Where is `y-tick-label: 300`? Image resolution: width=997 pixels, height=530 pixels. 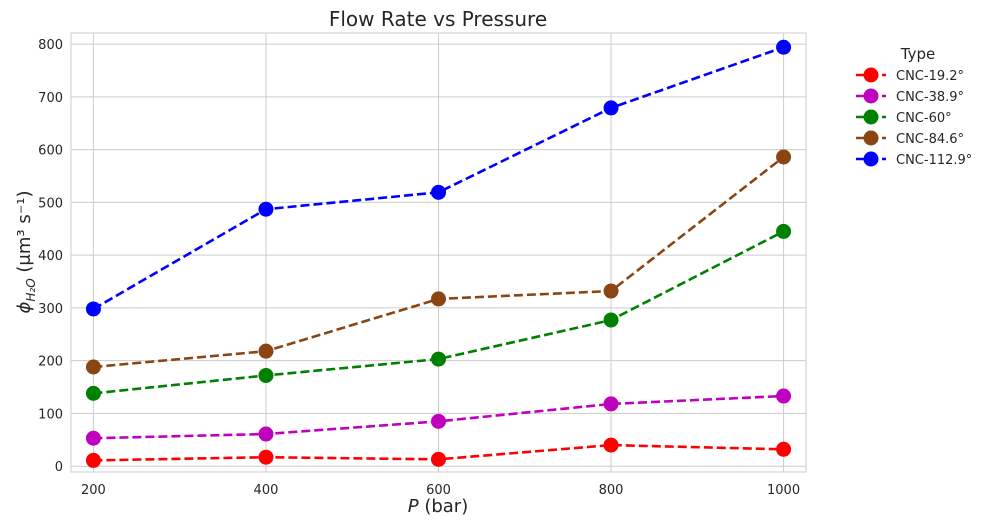 y-tick-label: 300 is located at coordinates (50, 309).